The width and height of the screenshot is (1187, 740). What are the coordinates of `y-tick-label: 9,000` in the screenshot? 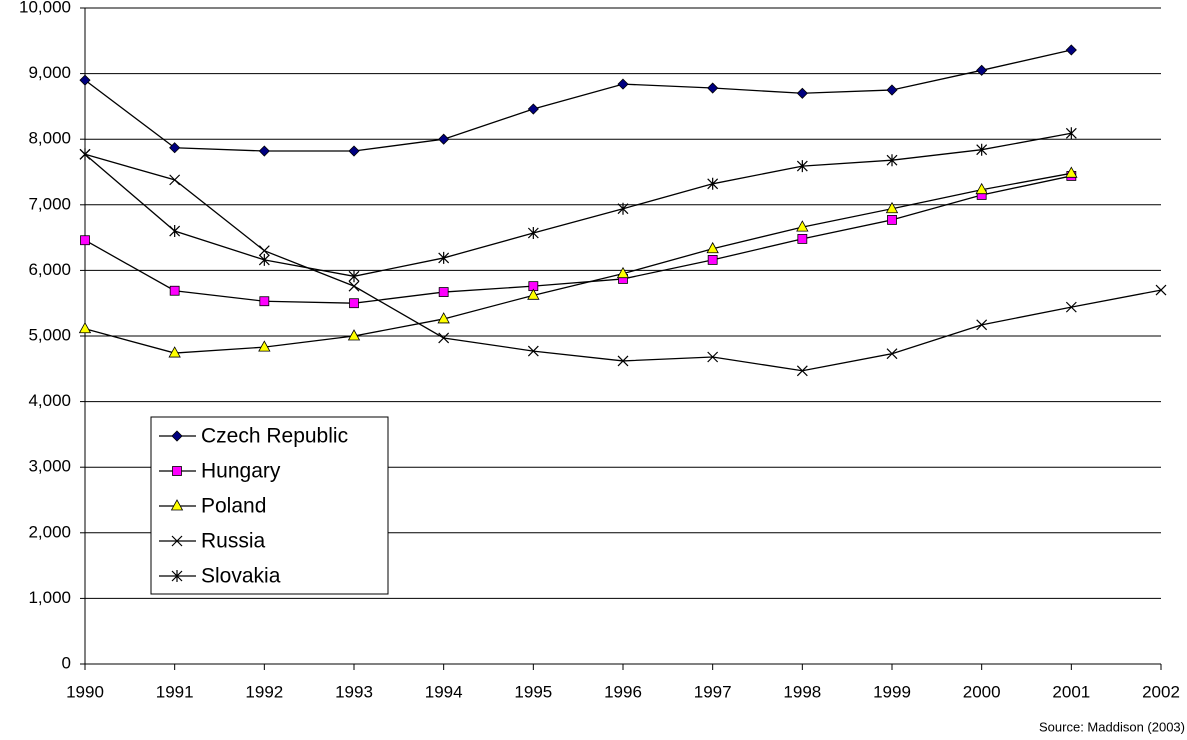 It's located at (49, 72).